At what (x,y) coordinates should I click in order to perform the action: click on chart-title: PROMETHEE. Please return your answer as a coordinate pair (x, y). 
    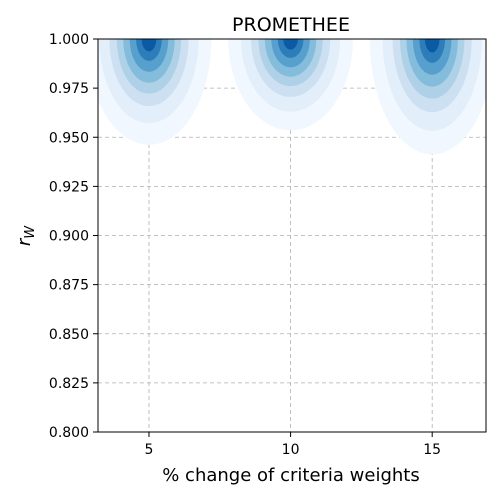
    Looking at the image, I should click on (291, 25).